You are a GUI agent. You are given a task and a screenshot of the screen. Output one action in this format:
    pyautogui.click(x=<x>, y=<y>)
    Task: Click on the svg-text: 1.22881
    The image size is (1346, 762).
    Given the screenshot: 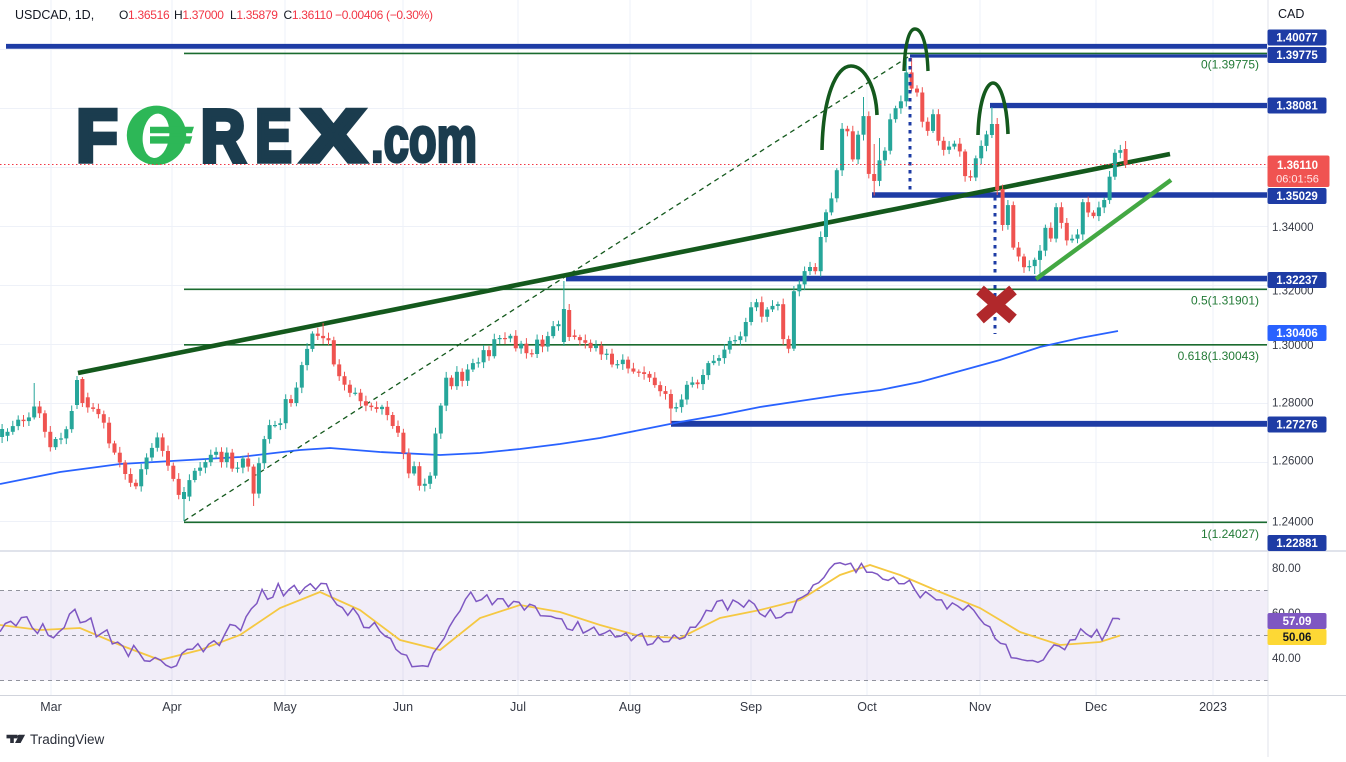 What is the action you would take?
    pyautogui.click(x=1297, y=544)
    